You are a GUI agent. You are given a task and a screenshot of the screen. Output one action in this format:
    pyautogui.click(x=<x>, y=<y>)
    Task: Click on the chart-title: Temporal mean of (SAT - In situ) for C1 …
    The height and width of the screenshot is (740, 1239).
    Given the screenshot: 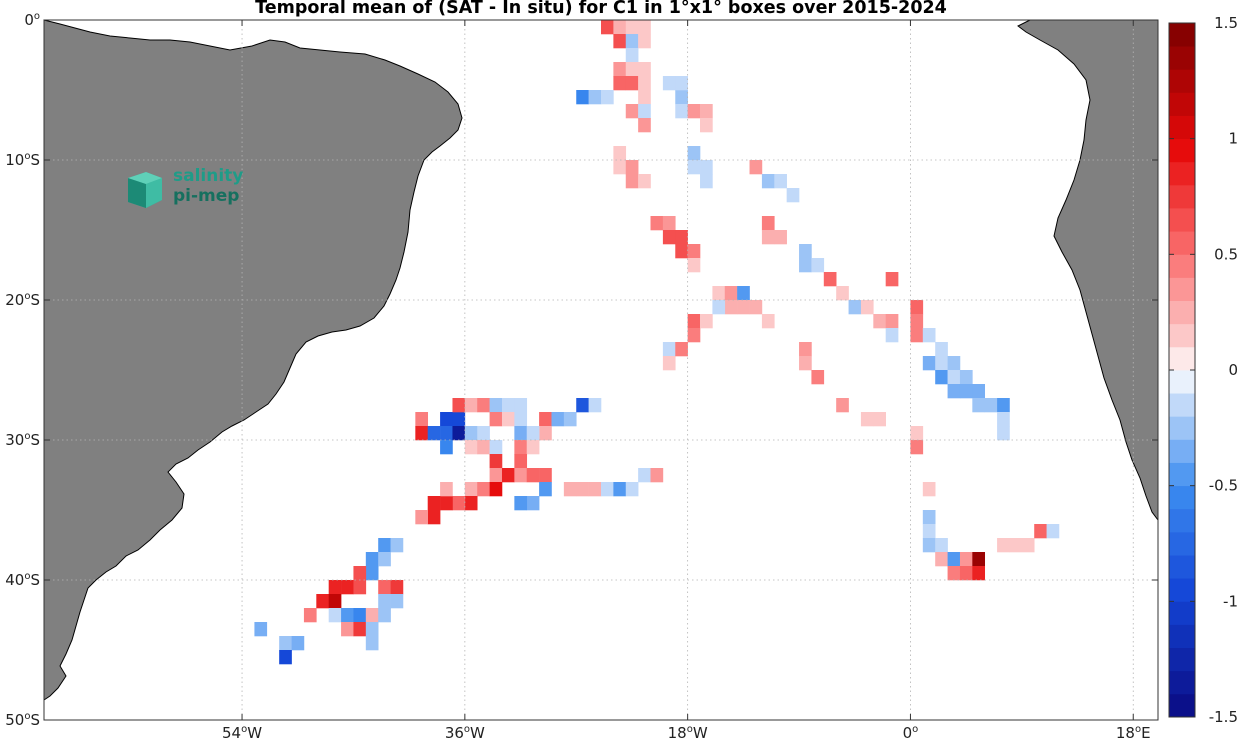 What is the action you would take?
    pyautogui.click(x=601, y=9)
    